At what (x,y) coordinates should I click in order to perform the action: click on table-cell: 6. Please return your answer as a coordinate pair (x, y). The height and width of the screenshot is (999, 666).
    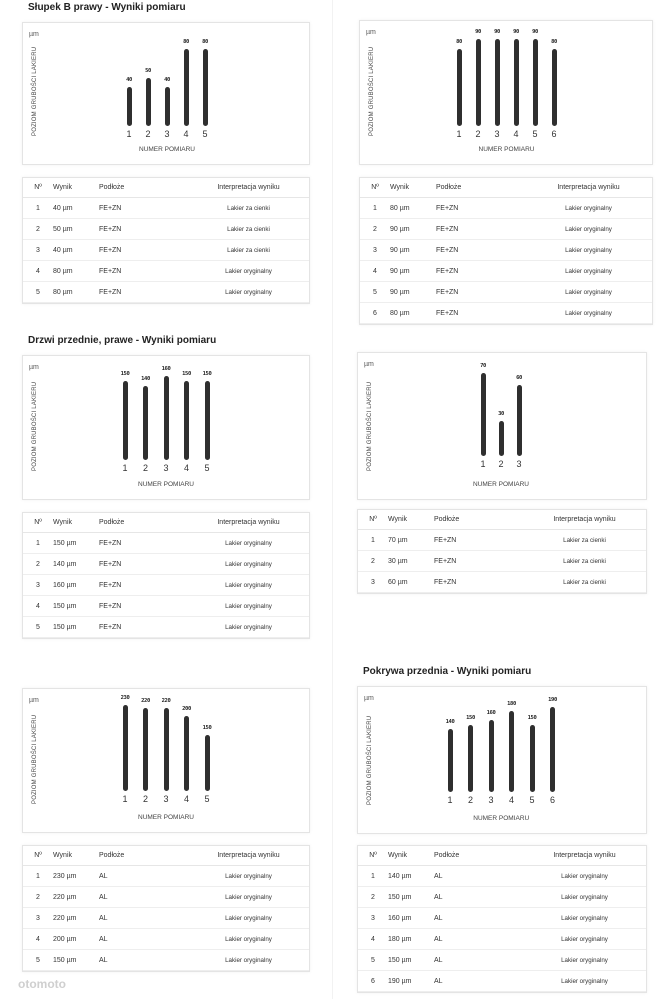
    Looking at the image, I should click on (374, 313).